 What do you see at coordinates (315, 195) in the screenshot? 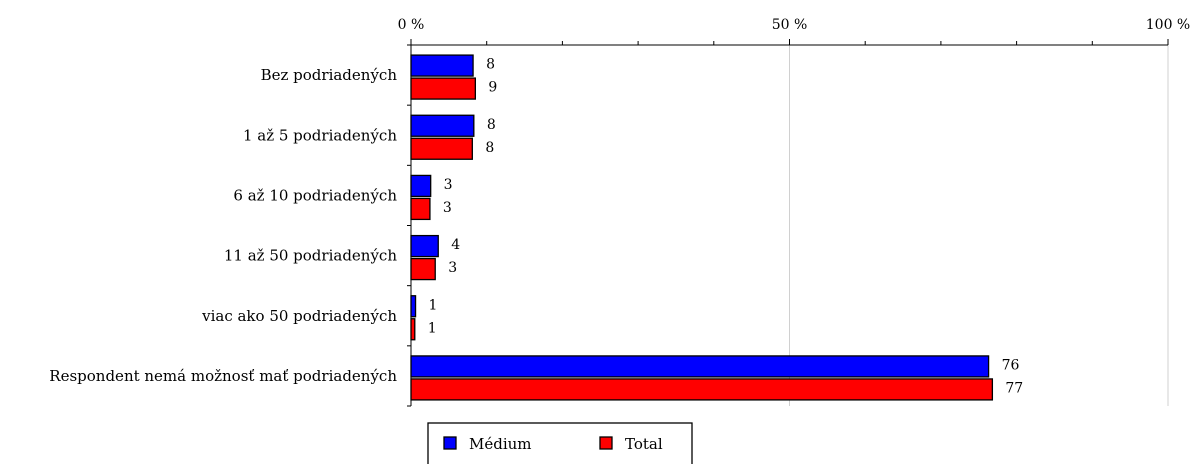
I see `category-label: 6 až 10 podriadených` at bounding box center [315, 195].